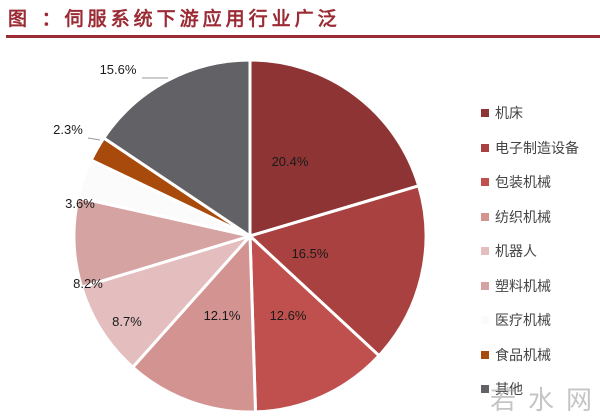  I want to click on title-divider, so click(303, 36).